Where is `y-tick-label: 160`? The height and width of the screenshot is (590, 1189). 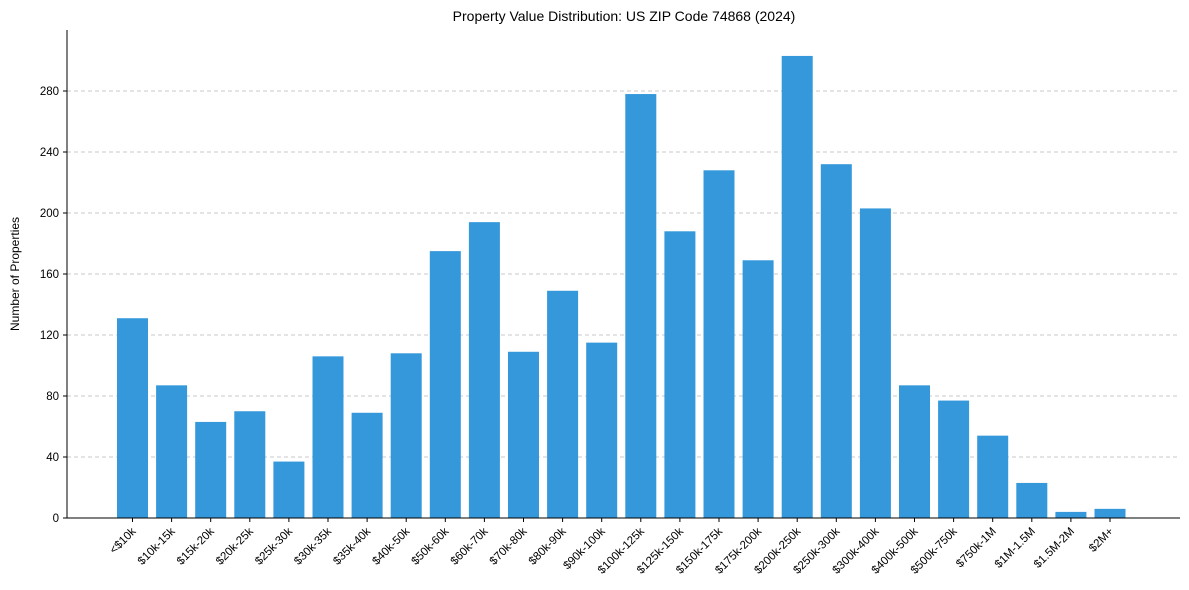
y-tick-label: 160 is located at coordinates (49, 275).